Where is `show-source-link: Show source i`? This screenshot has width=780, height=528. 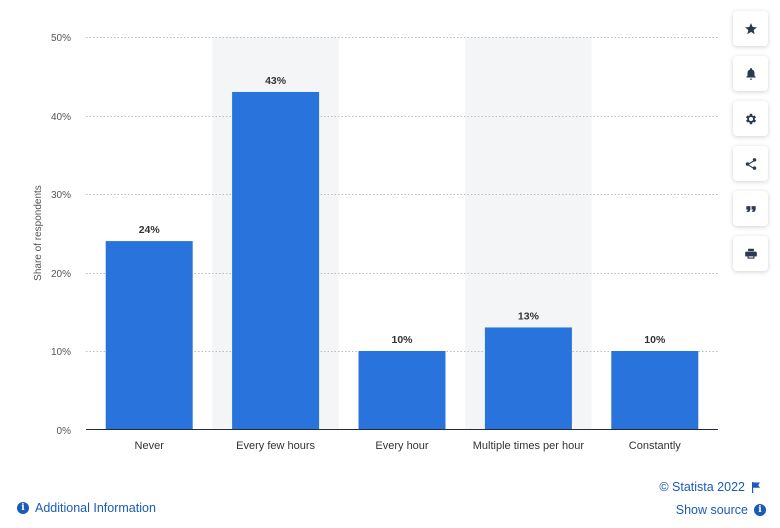 show-source-link: Show source i is located at coordinates (721, 510).